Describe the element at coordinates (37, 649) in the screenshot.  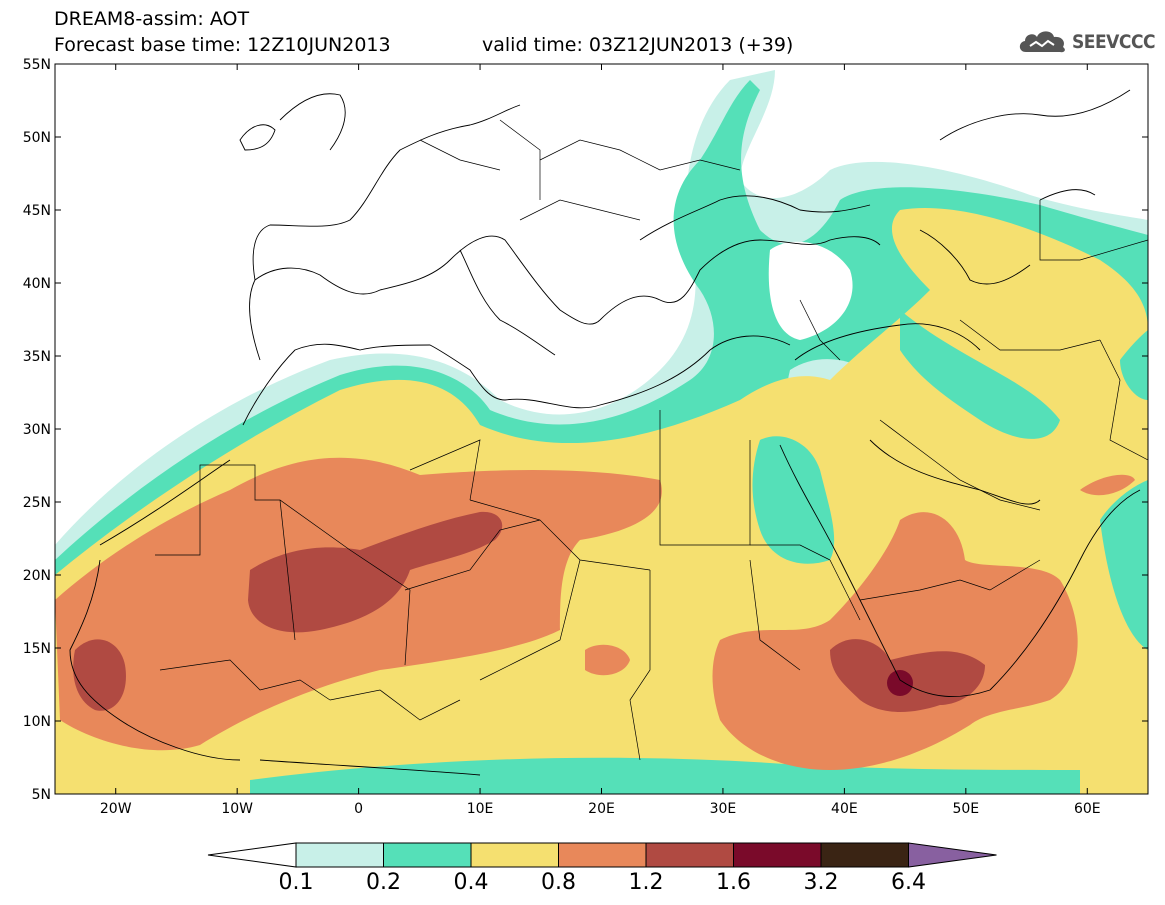
I see `lat-tick-label: 15N` at that location.